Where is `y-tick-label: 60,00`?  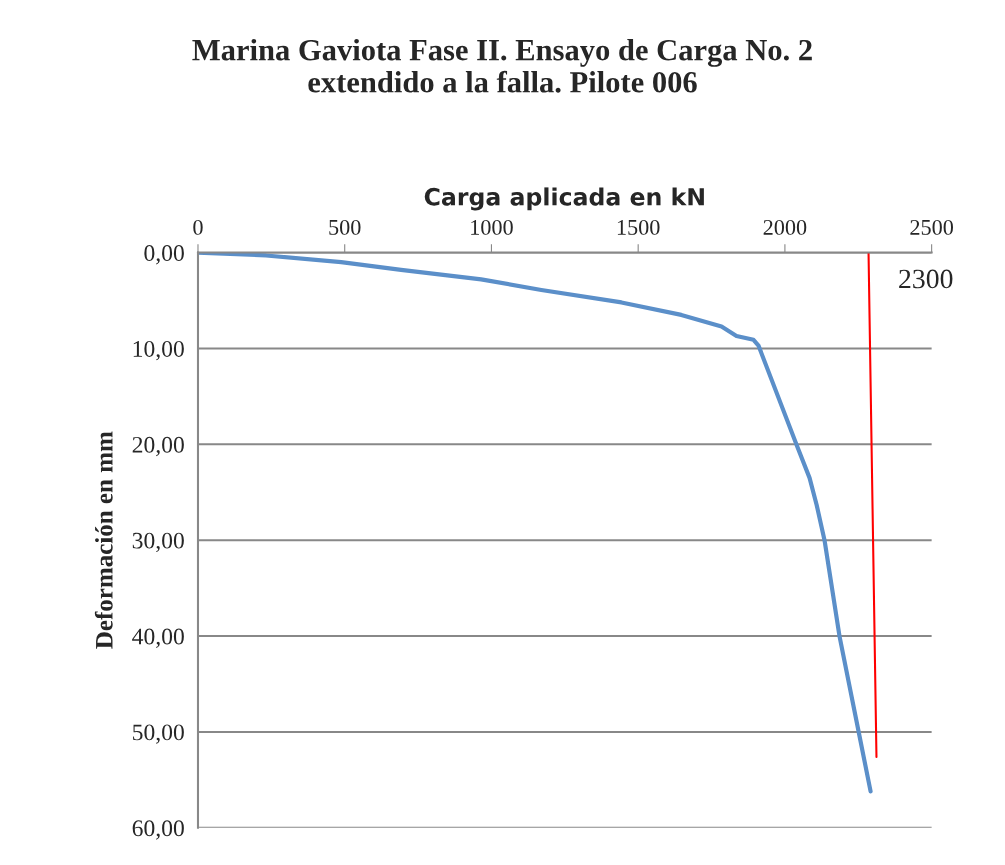
y-tick-label: 60,00 is located at coordinates (158, 830).